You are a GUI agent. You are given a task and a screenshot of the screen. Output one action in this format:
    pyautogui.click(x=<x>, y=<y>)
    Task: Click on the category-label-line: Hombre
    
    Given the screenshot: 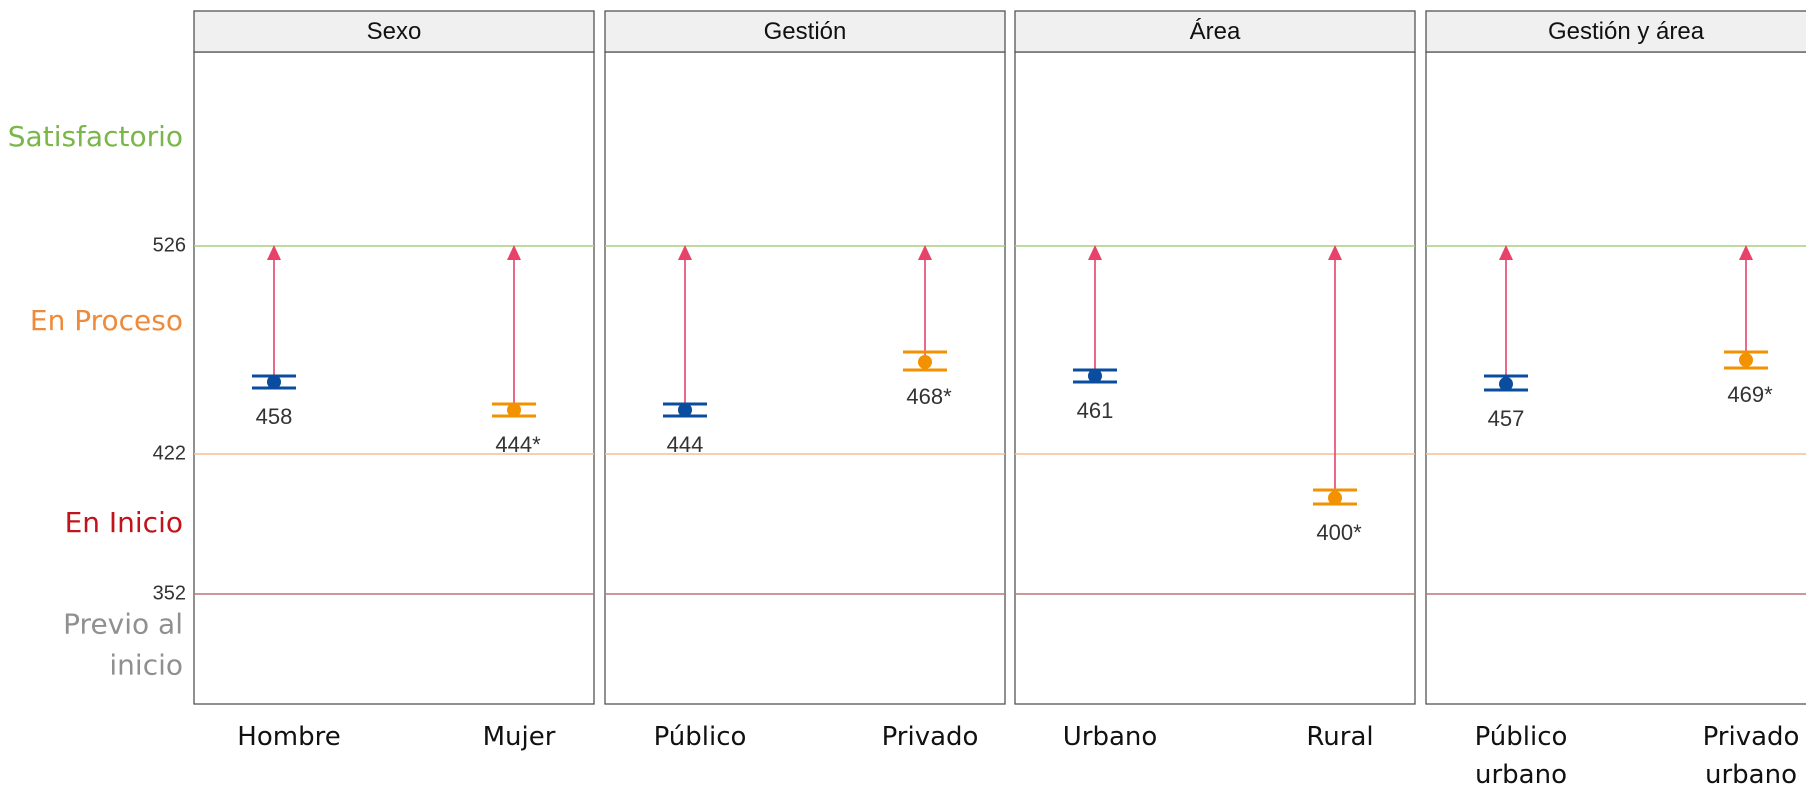 What is the action you would take?
    pyautogui.click(x=288, y=737)
    